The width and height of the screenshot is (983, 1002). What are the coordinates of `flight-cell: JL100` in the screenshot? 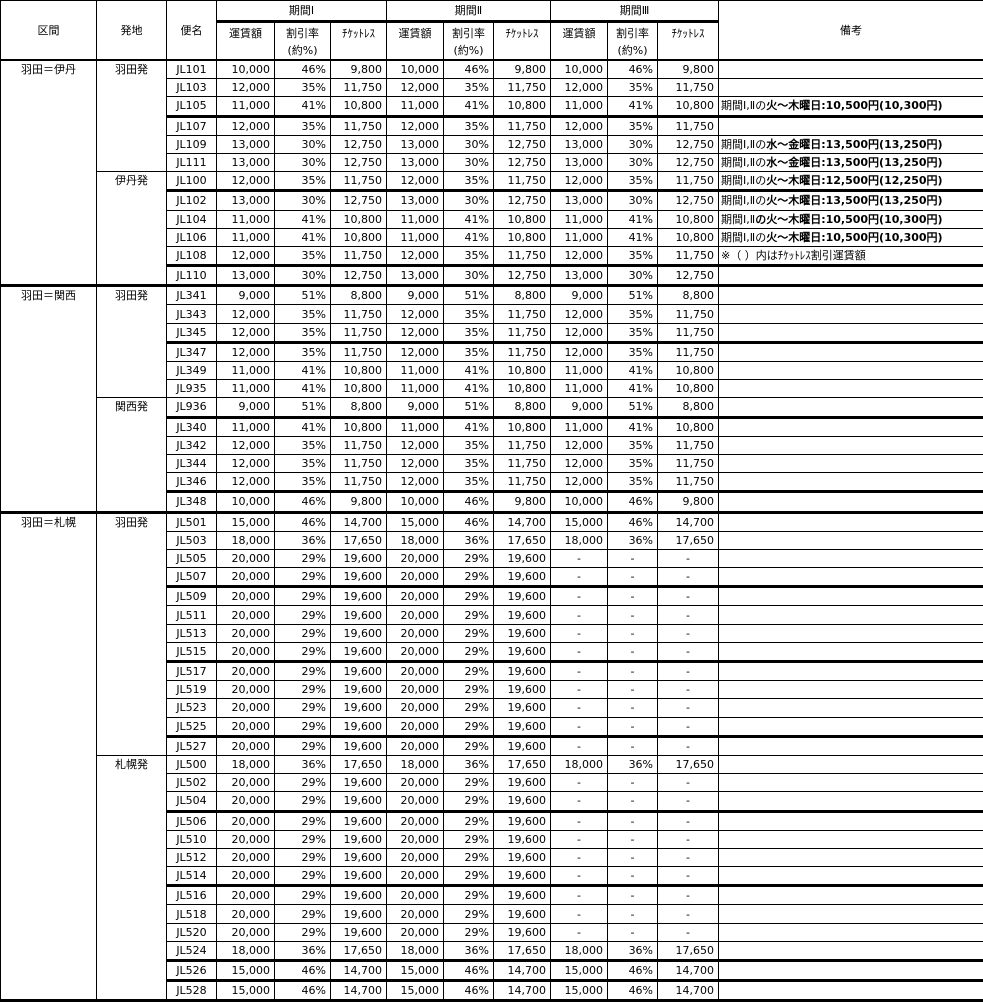 It's located at (192, 181).